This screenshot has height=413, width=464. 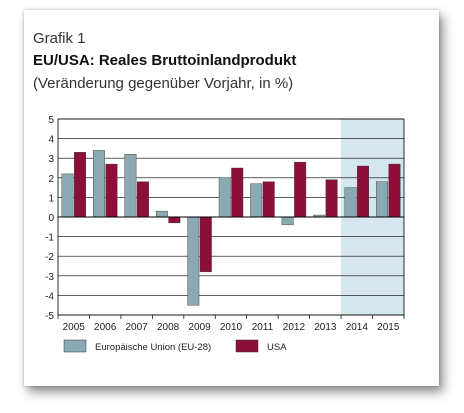 I want to click on y-tick-label: 2, so click(x=51, y=179).